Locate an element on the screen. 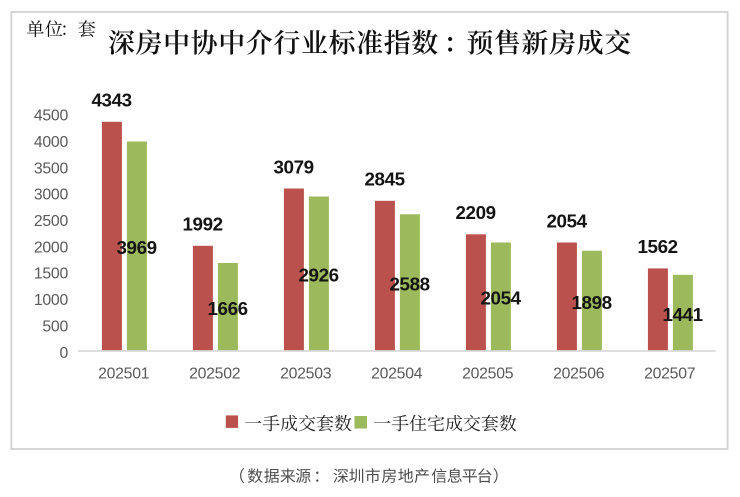 This screenshot has height=497, width=740. svg-text: 4000 is located at coordinates (51, 142).